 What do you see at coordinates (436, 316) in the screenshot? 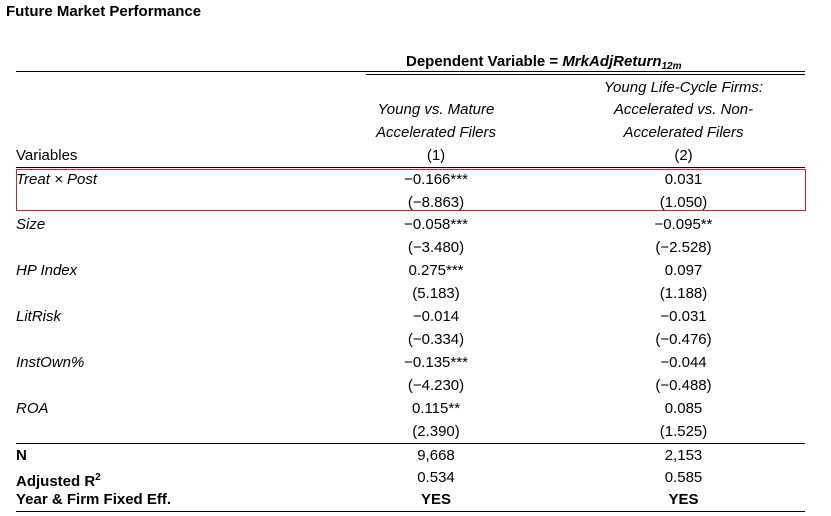
I see `coef-c1: −0.014` at bounding box center [436, 316].